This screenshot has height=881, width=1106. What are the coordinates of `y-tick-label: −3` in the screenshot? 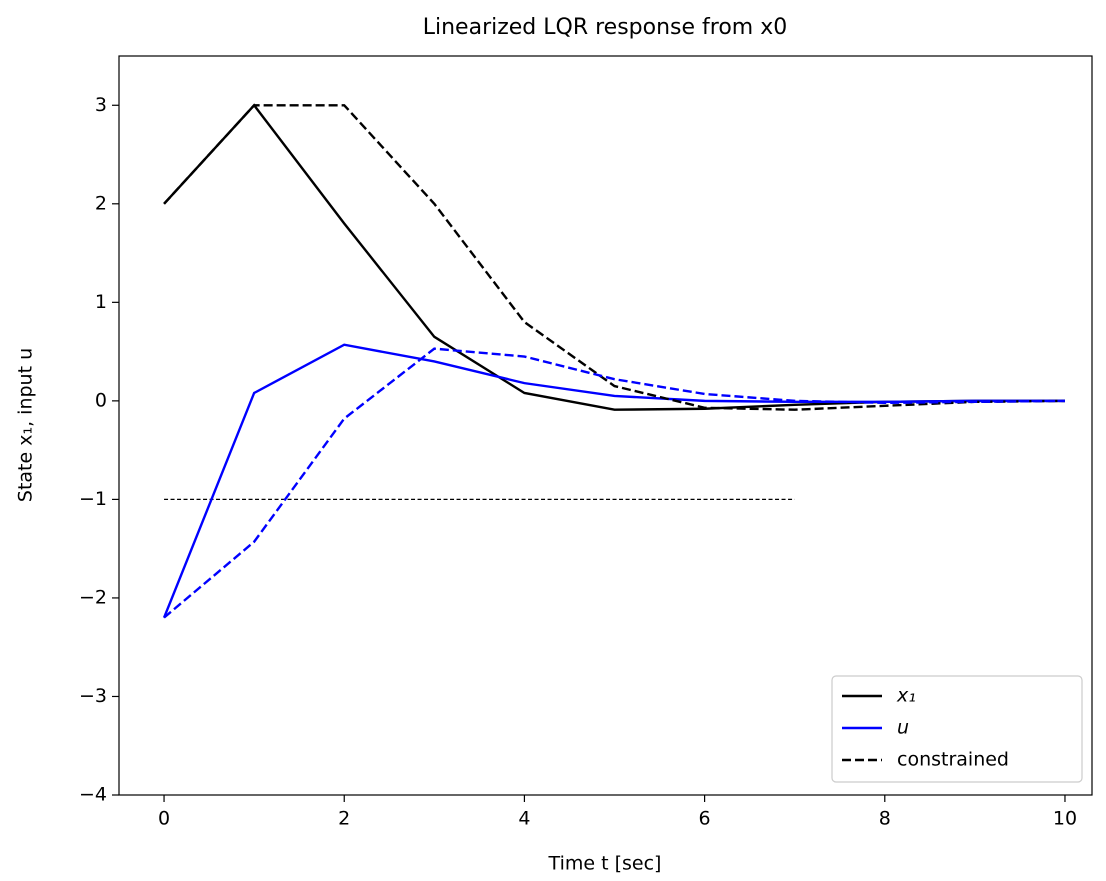 It's located at (93, 696).